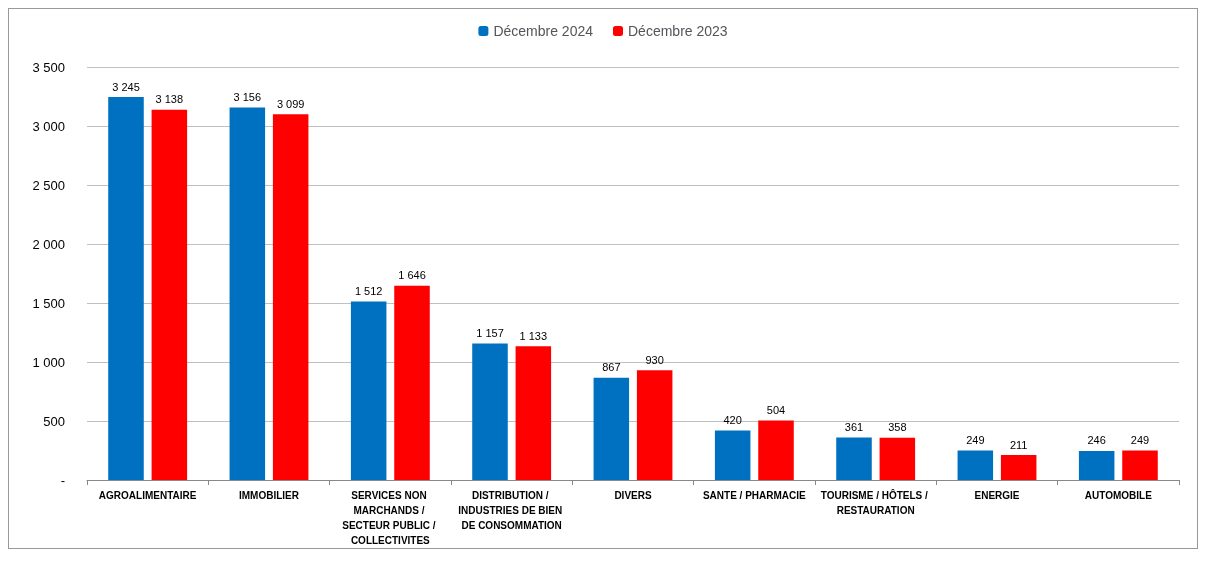  I want to click on data-label: 3 138, so click(169, 99).